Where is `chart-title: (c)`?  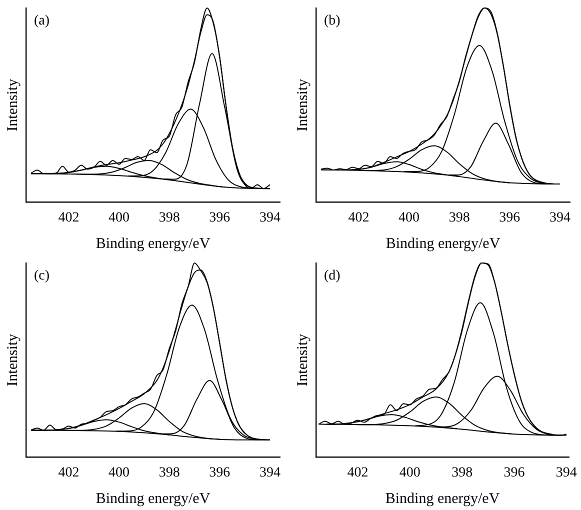 chart-title: (c) is located at coordinates (42, 276).